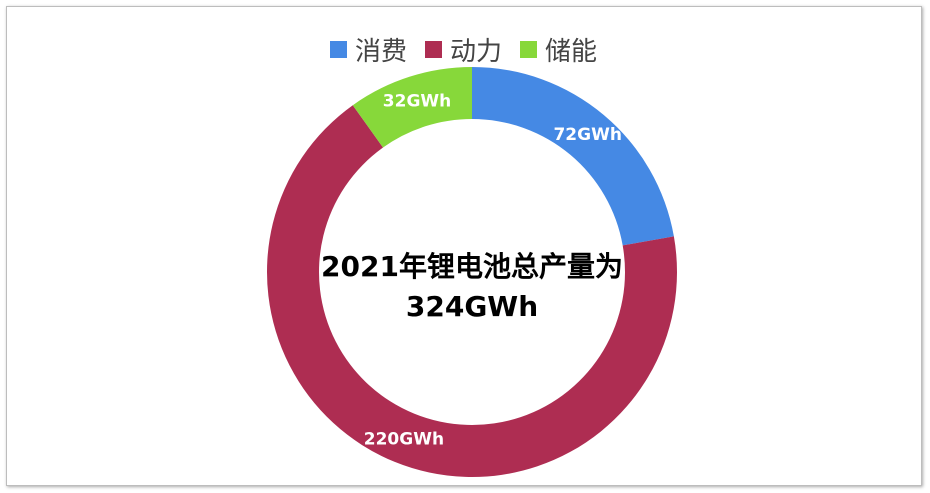  What do you see at coordinates (381, 52) in the screenshot?
I see `legend-label: 消费` at bounding box center [381, 52].